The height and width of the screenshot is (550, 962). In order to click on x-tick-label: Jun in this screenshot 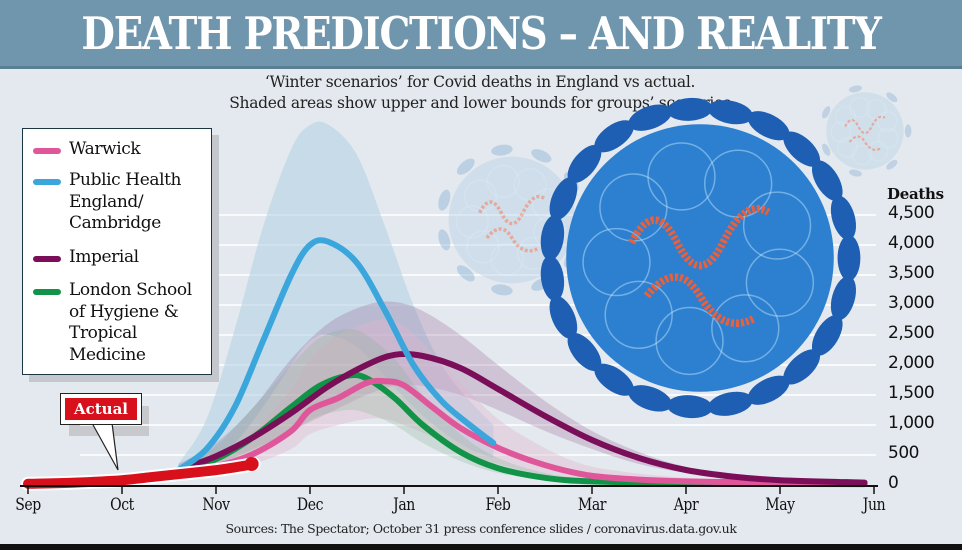, I will do `click(874, 504)`.